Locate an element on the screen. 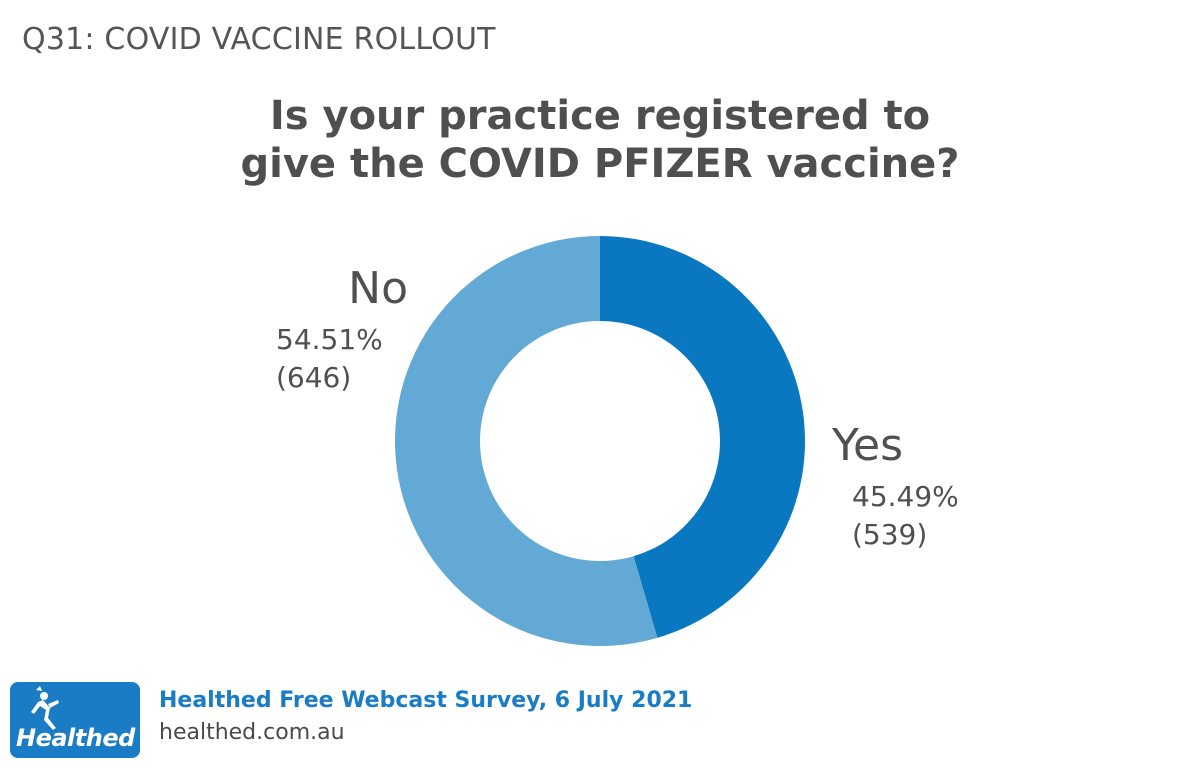  website-link: healthed.com.au is located at coordinates (252, 732).